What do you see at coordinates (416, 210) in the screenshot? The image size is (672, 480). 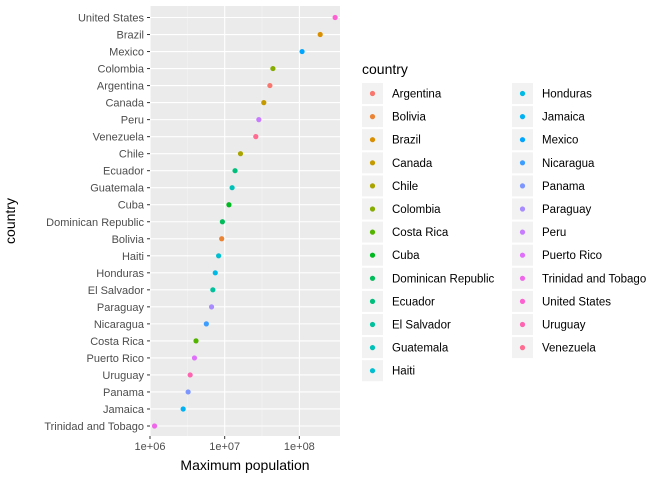 I see `legend-label: Colombia` at bounding box center [416, 210].